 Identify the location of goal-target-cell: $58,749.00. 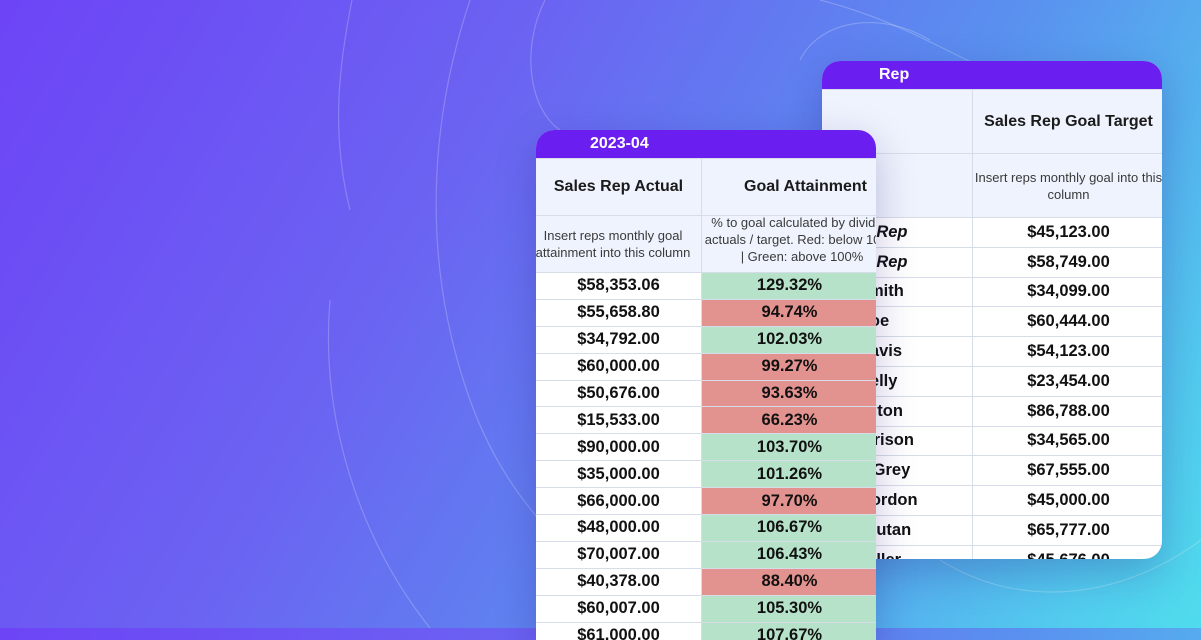
(1067, 262).